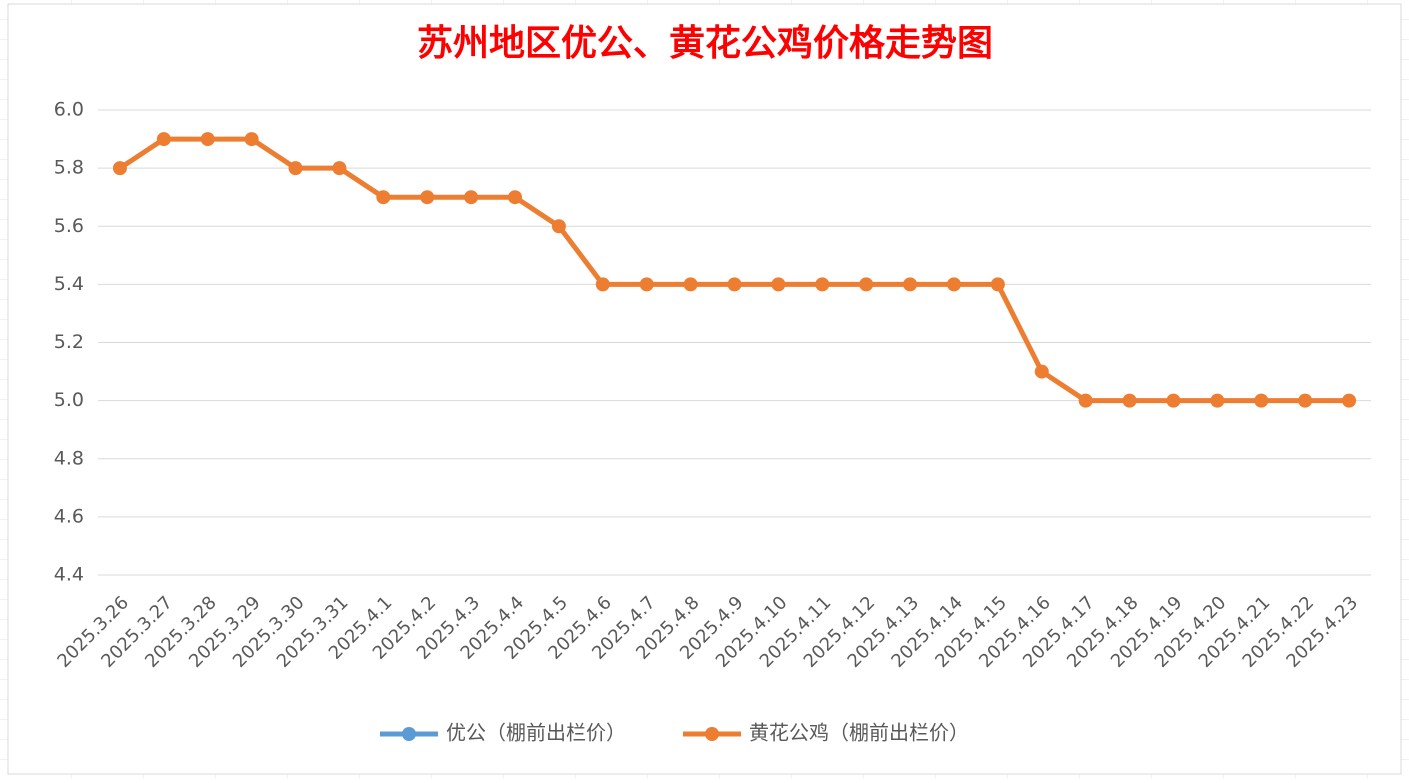 This screenshot has height=783, width=1409. What do you see at coordinates (69, 458) in the screenshot?
I see `y-tick-label: 4.8` at bounding box center [69, 458].